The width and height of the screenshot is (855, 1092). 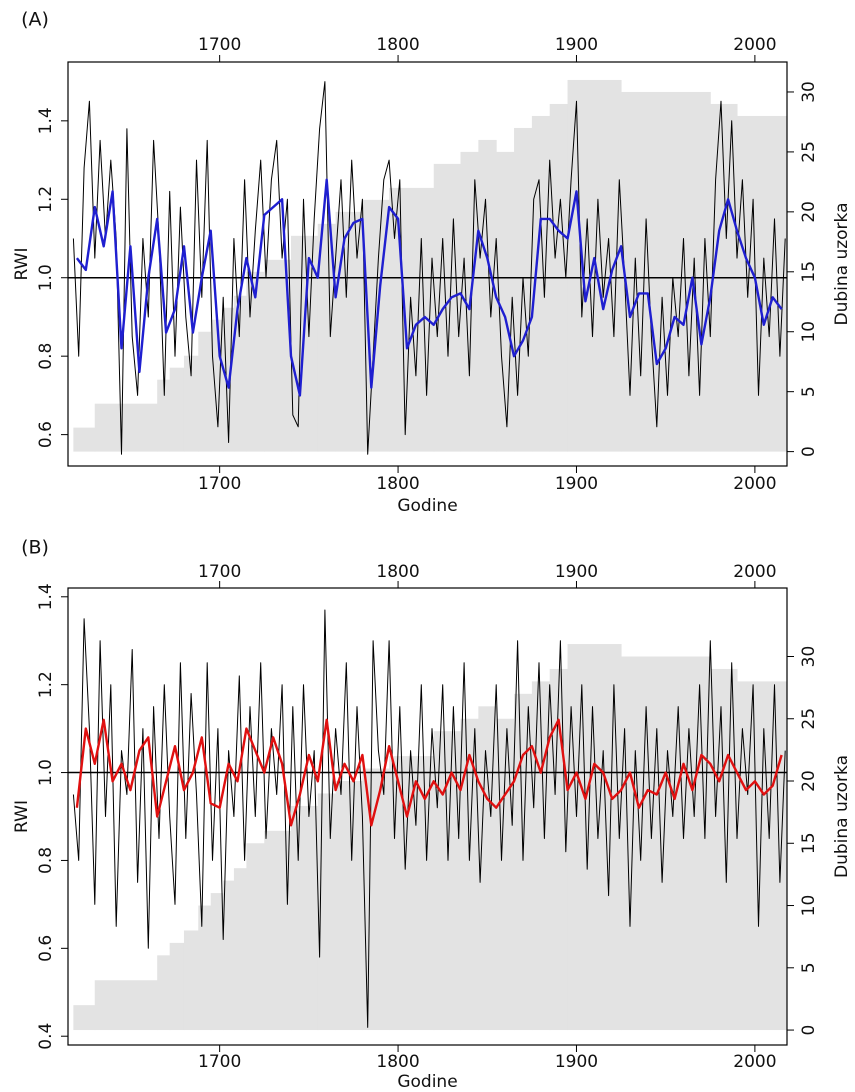 What do you see at coordinates (429, 772) in the screenshot?
I see `smoothed-line` at bounding box center [429, 772].